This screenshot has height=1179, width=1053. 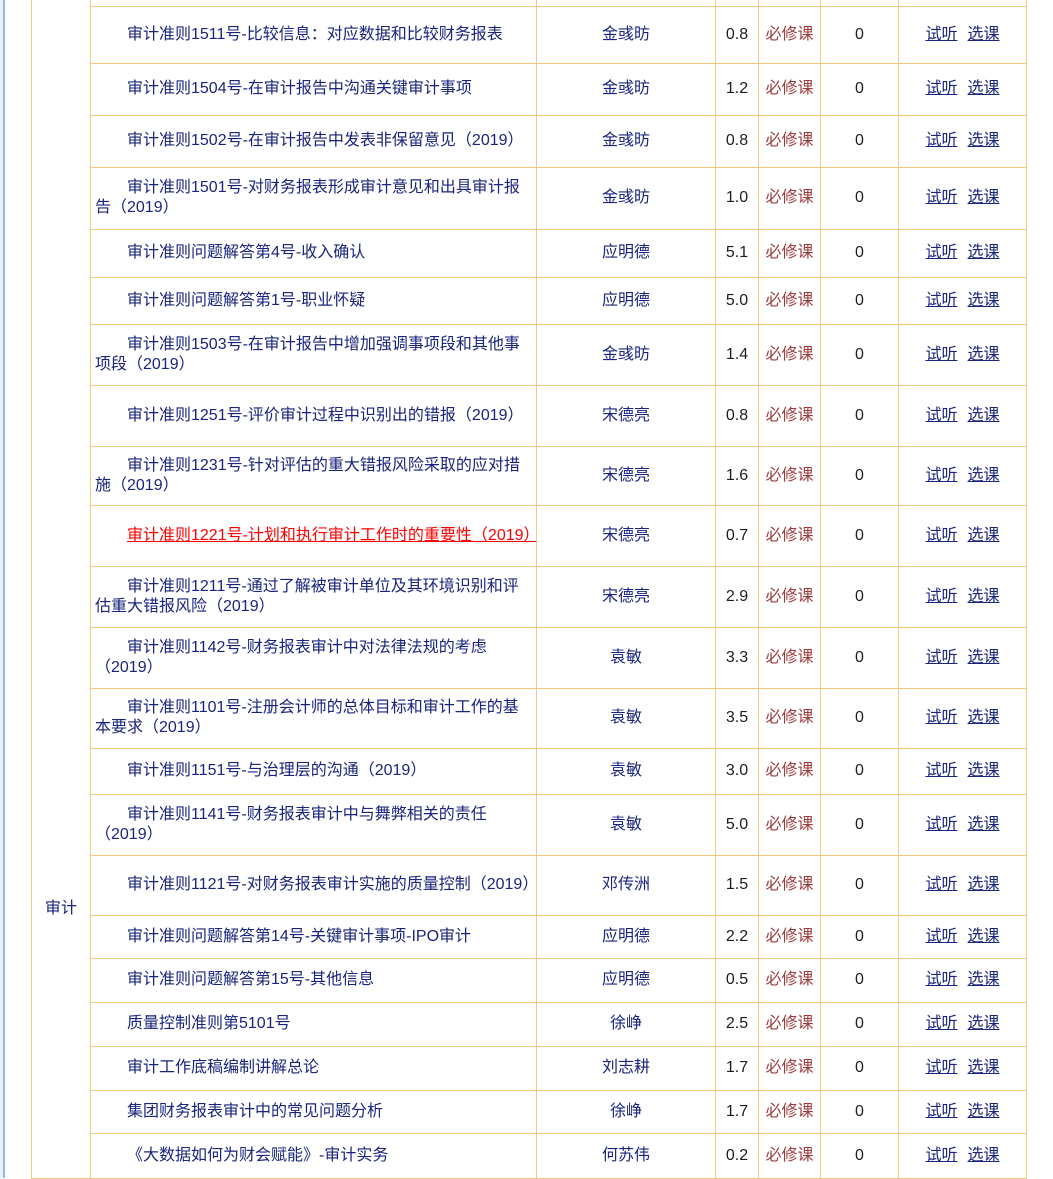 I want to click on course-row: 审计工作底稿编制讲解总论 刘志耕 1.7 必修课 0 试听 选课, so click(x=529, y=1068).